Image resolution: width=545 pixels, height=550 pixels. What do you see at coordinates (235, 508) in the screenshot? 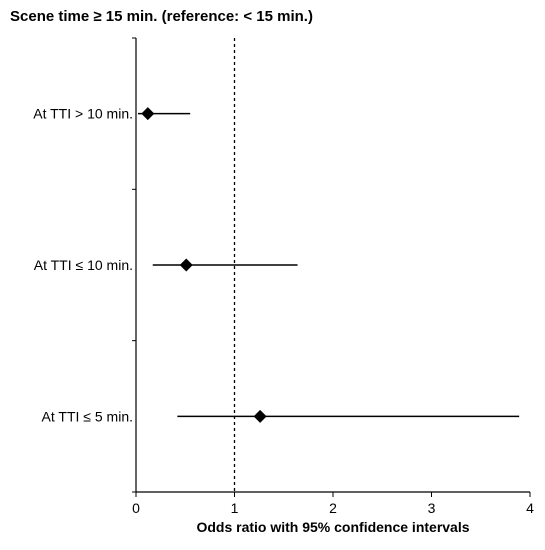
I see `x-tick-label: 1` at bounding box center [235, 508].